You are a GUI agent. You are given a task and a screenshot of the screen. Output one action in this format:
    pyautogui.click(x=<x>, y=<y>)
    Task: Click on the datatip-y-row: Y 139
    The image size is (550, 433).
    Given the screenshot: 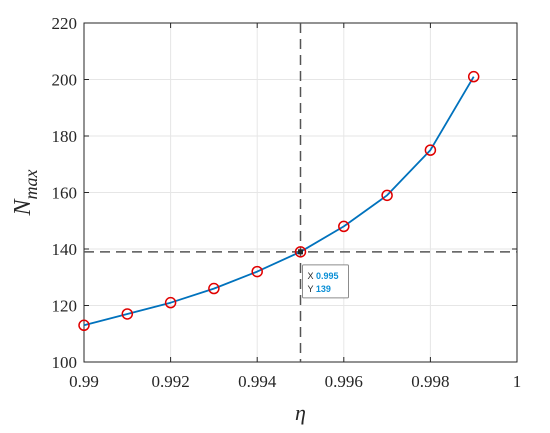 What is the action you would take?
    pyautogui.click(x=319, y=289)
    